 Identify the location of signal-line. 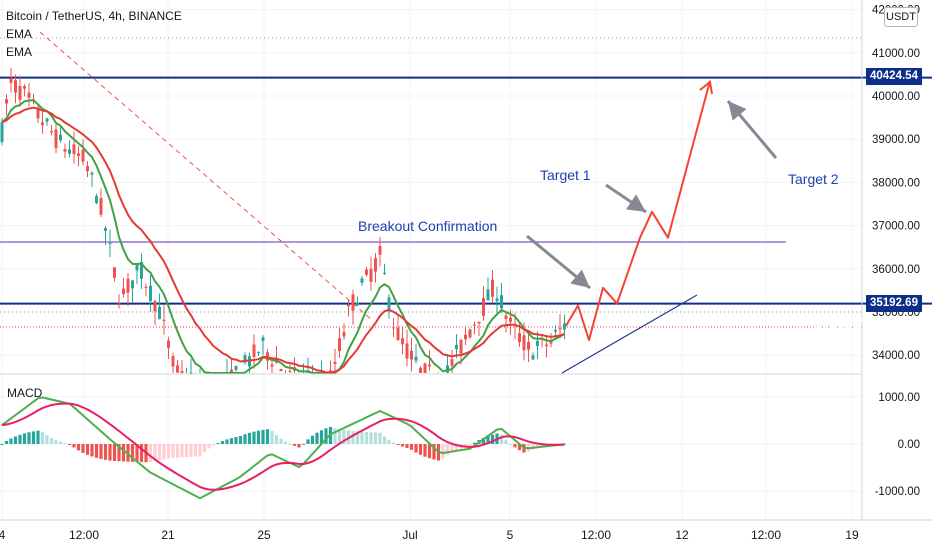
(283, 446).